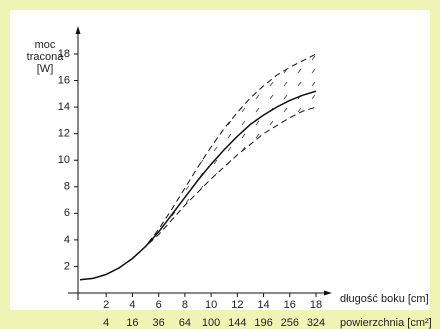  Describe the element at coordinates (159, 305) in the screenshot. I see `x-tick-label: 6` at that location.